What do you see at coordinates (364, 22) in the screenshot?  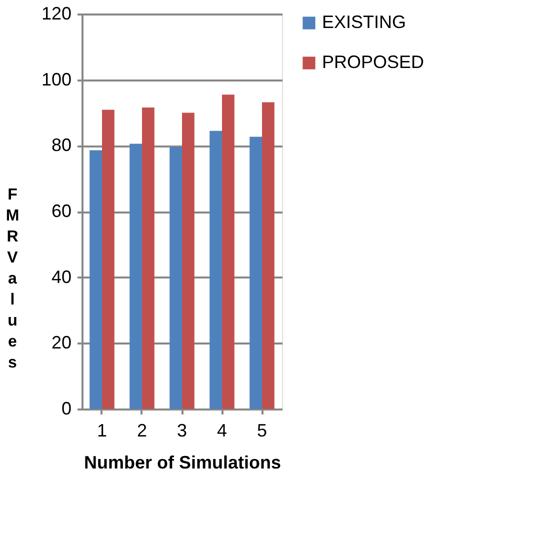 I see `legend-label: EXISTING` at bounding box center [364, 22].